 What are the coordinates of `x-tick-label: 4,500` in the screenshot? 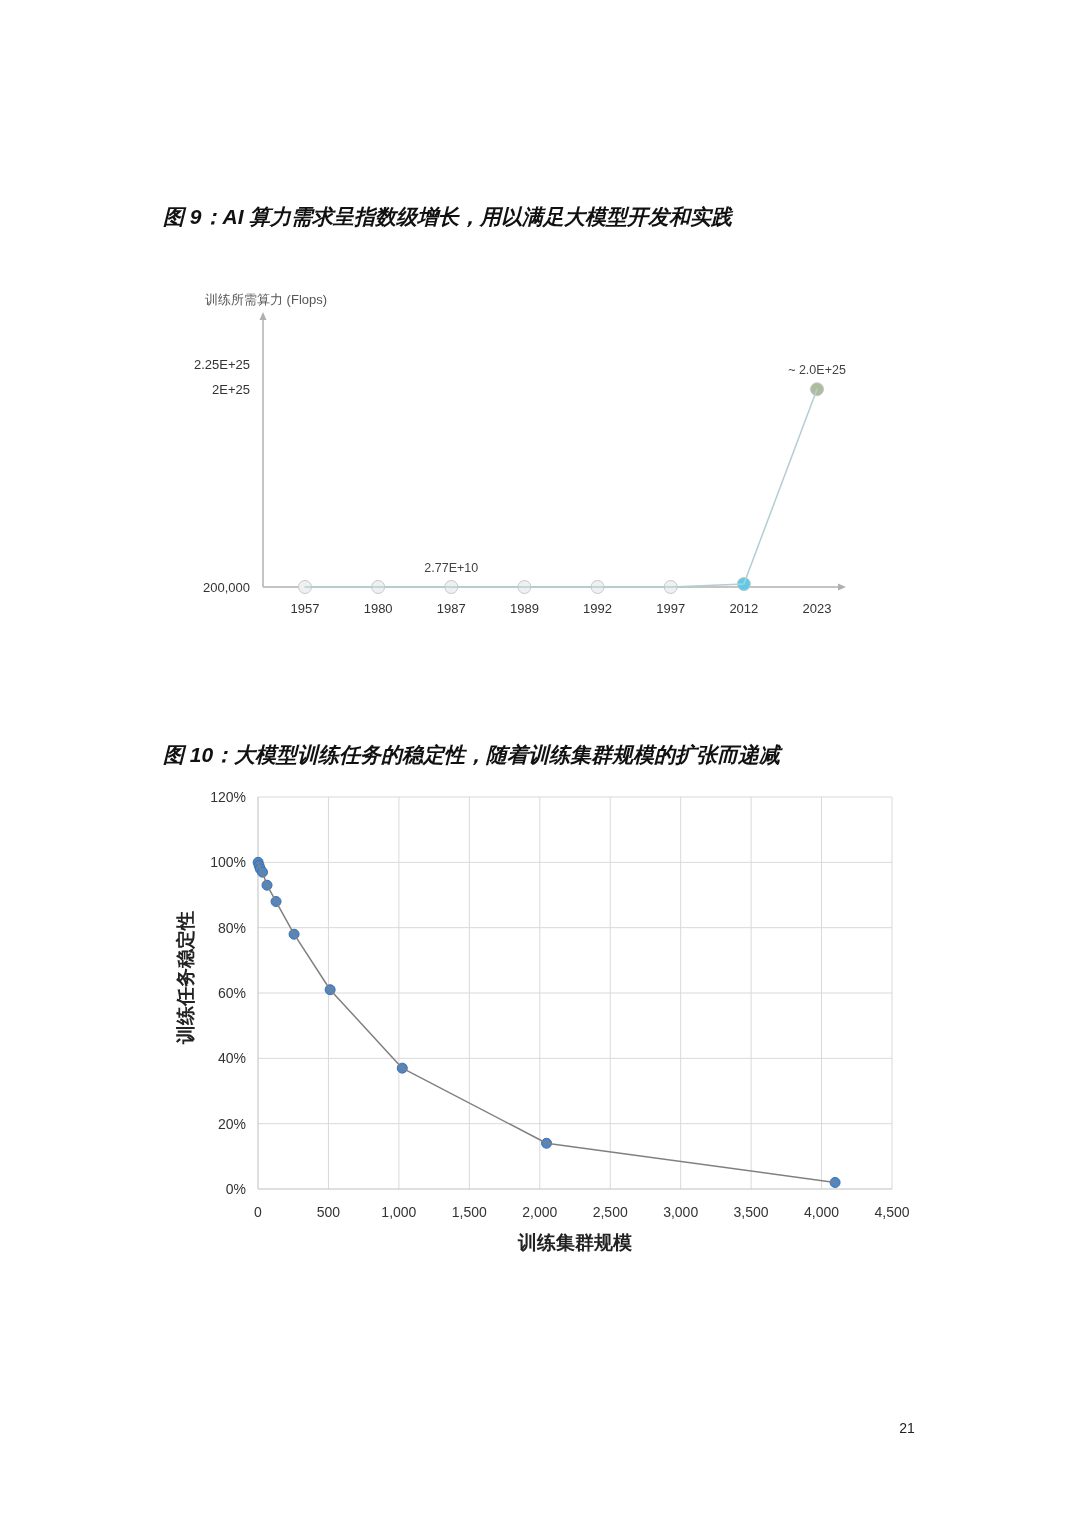 It's located at (892, 1212).